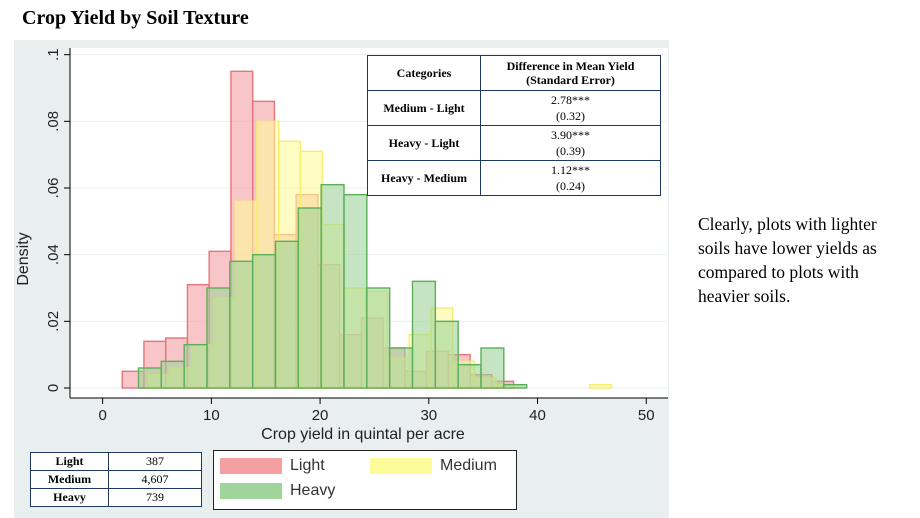 Image resolution: width=920 pixels, height=518 pixels. Describe the element at coordinates (23, 258) in the screenshot. I see `y-axis-label: Density` at that location.